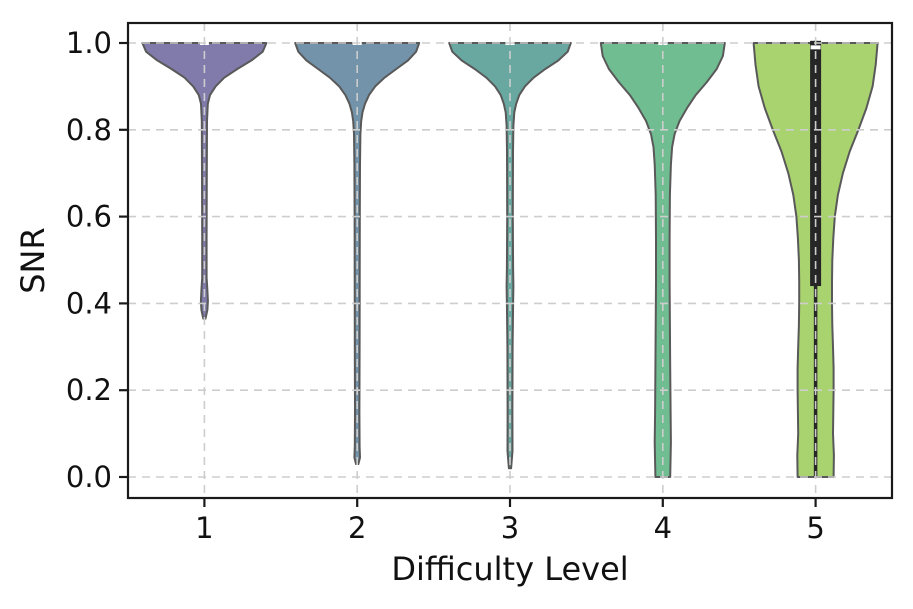 Image resolution: width=913 pixels, height=609 pixels. I want to click on y-tick-label-0.0: 0.0, so click(89, 477).